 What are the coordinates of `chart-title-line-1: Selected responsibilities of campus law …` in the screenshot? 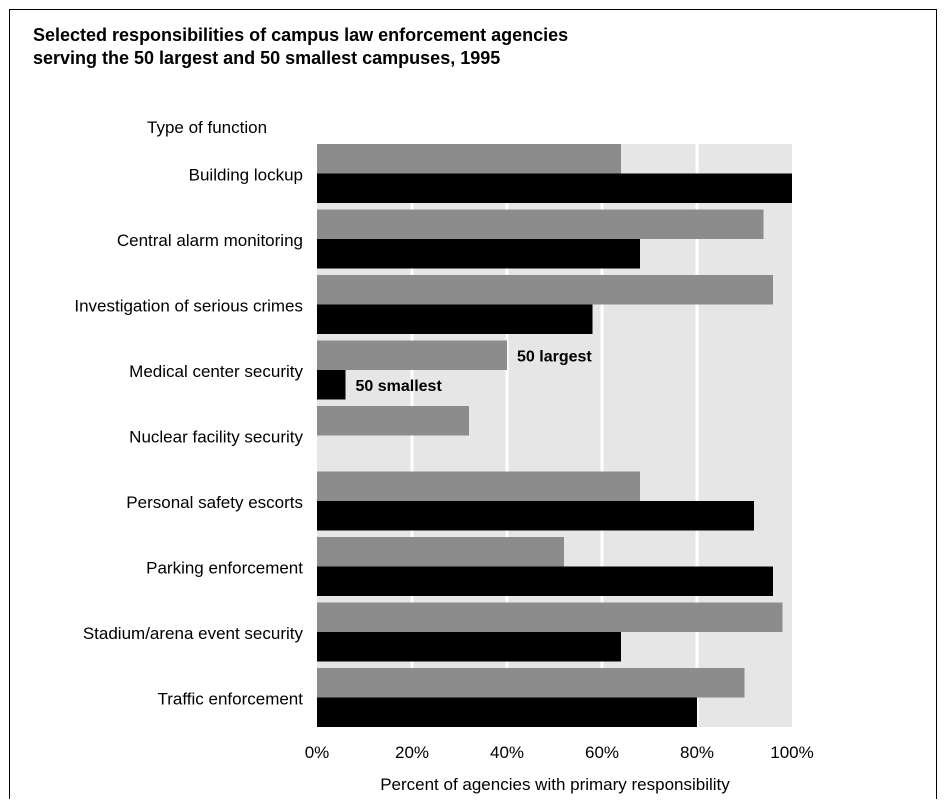 It's located at (301, 35).